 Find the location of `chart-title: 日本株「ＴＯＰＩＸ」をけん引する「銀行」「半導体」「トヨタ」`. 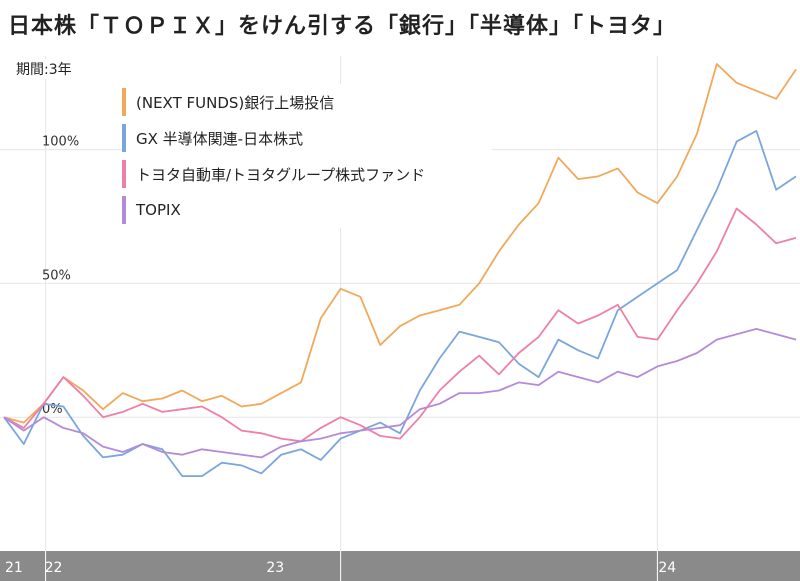

chart-title: 日本株「ＴＯＰＩＸ」をけん引する「銀行」「半導体」「トヨタ」 is located at coordinates (342, 26).